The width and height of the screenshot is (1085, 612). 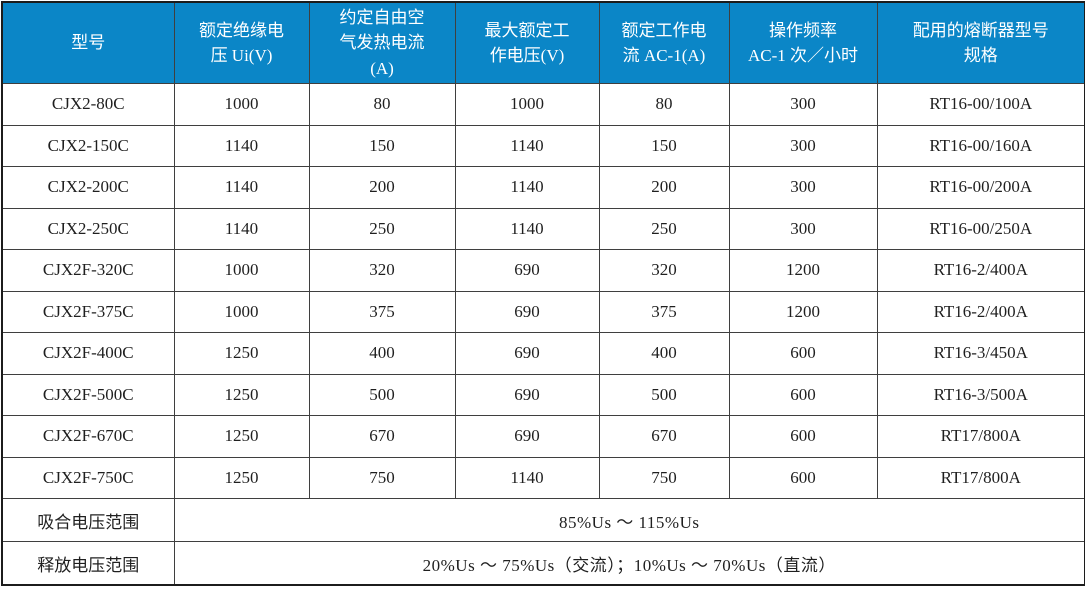 What do you see at coordinates (88, 42) in the screenshot?
I see `header-model: 型号` at bounding box center [88, 42].